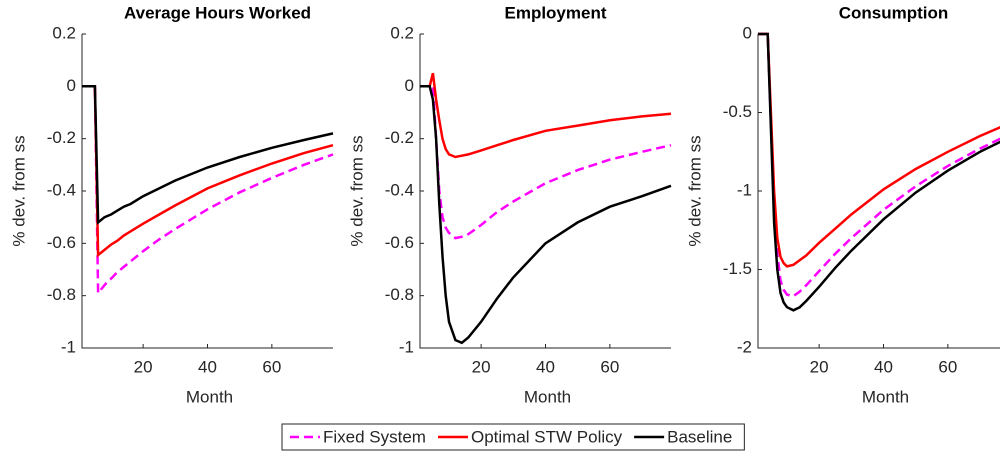 Image resolution: width=1000 pixels, height=453 pixels. What do you see at coordinates (737, 268) in the screenshot?
I see `y-tick-label: -1.5` at bounding box center [737, 268].